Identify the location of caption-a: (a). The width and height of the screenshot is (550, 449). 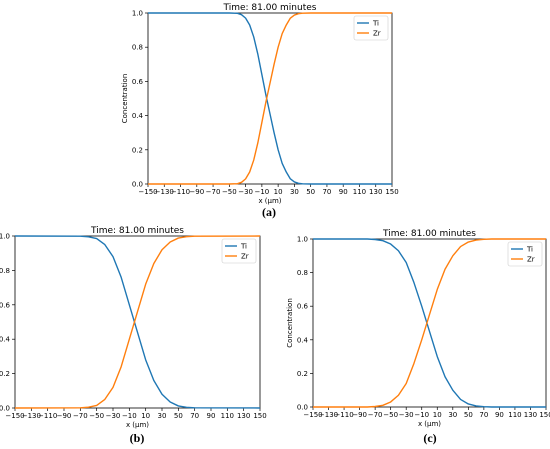
(269, 212).